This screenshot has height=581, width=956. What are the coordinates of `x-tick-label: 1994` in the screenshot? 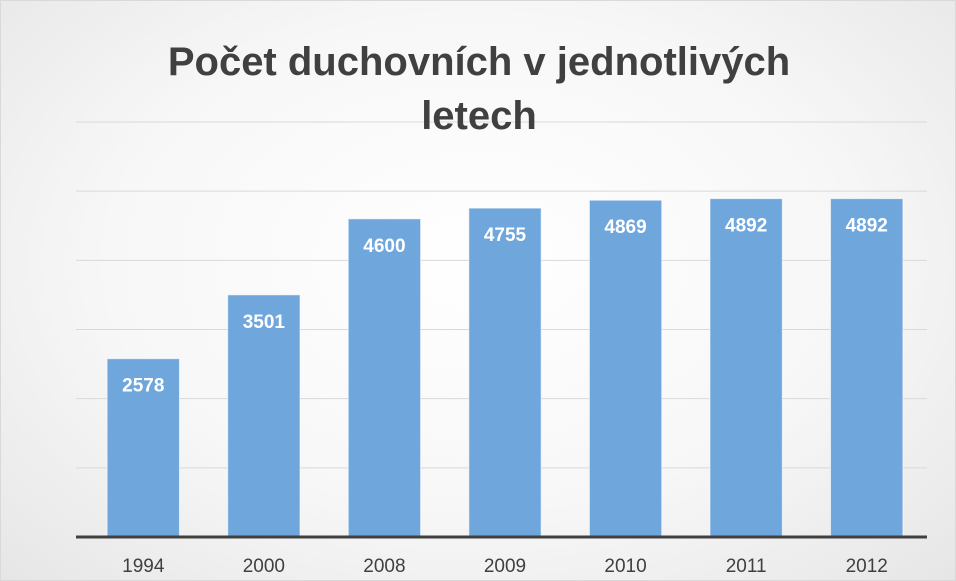 It's located at (143, 566).